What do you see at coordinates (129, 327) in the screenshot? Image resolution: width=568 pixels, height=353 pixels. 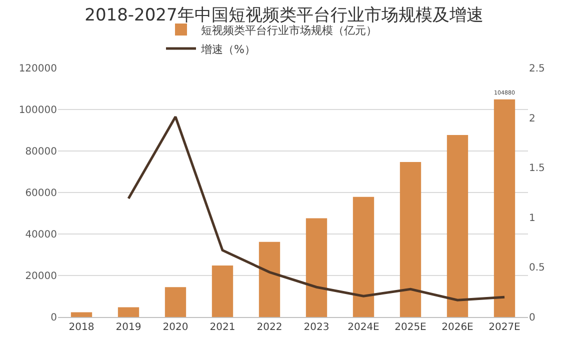 I see `x-tick-label: 2019` at bounding box center [129, 327].